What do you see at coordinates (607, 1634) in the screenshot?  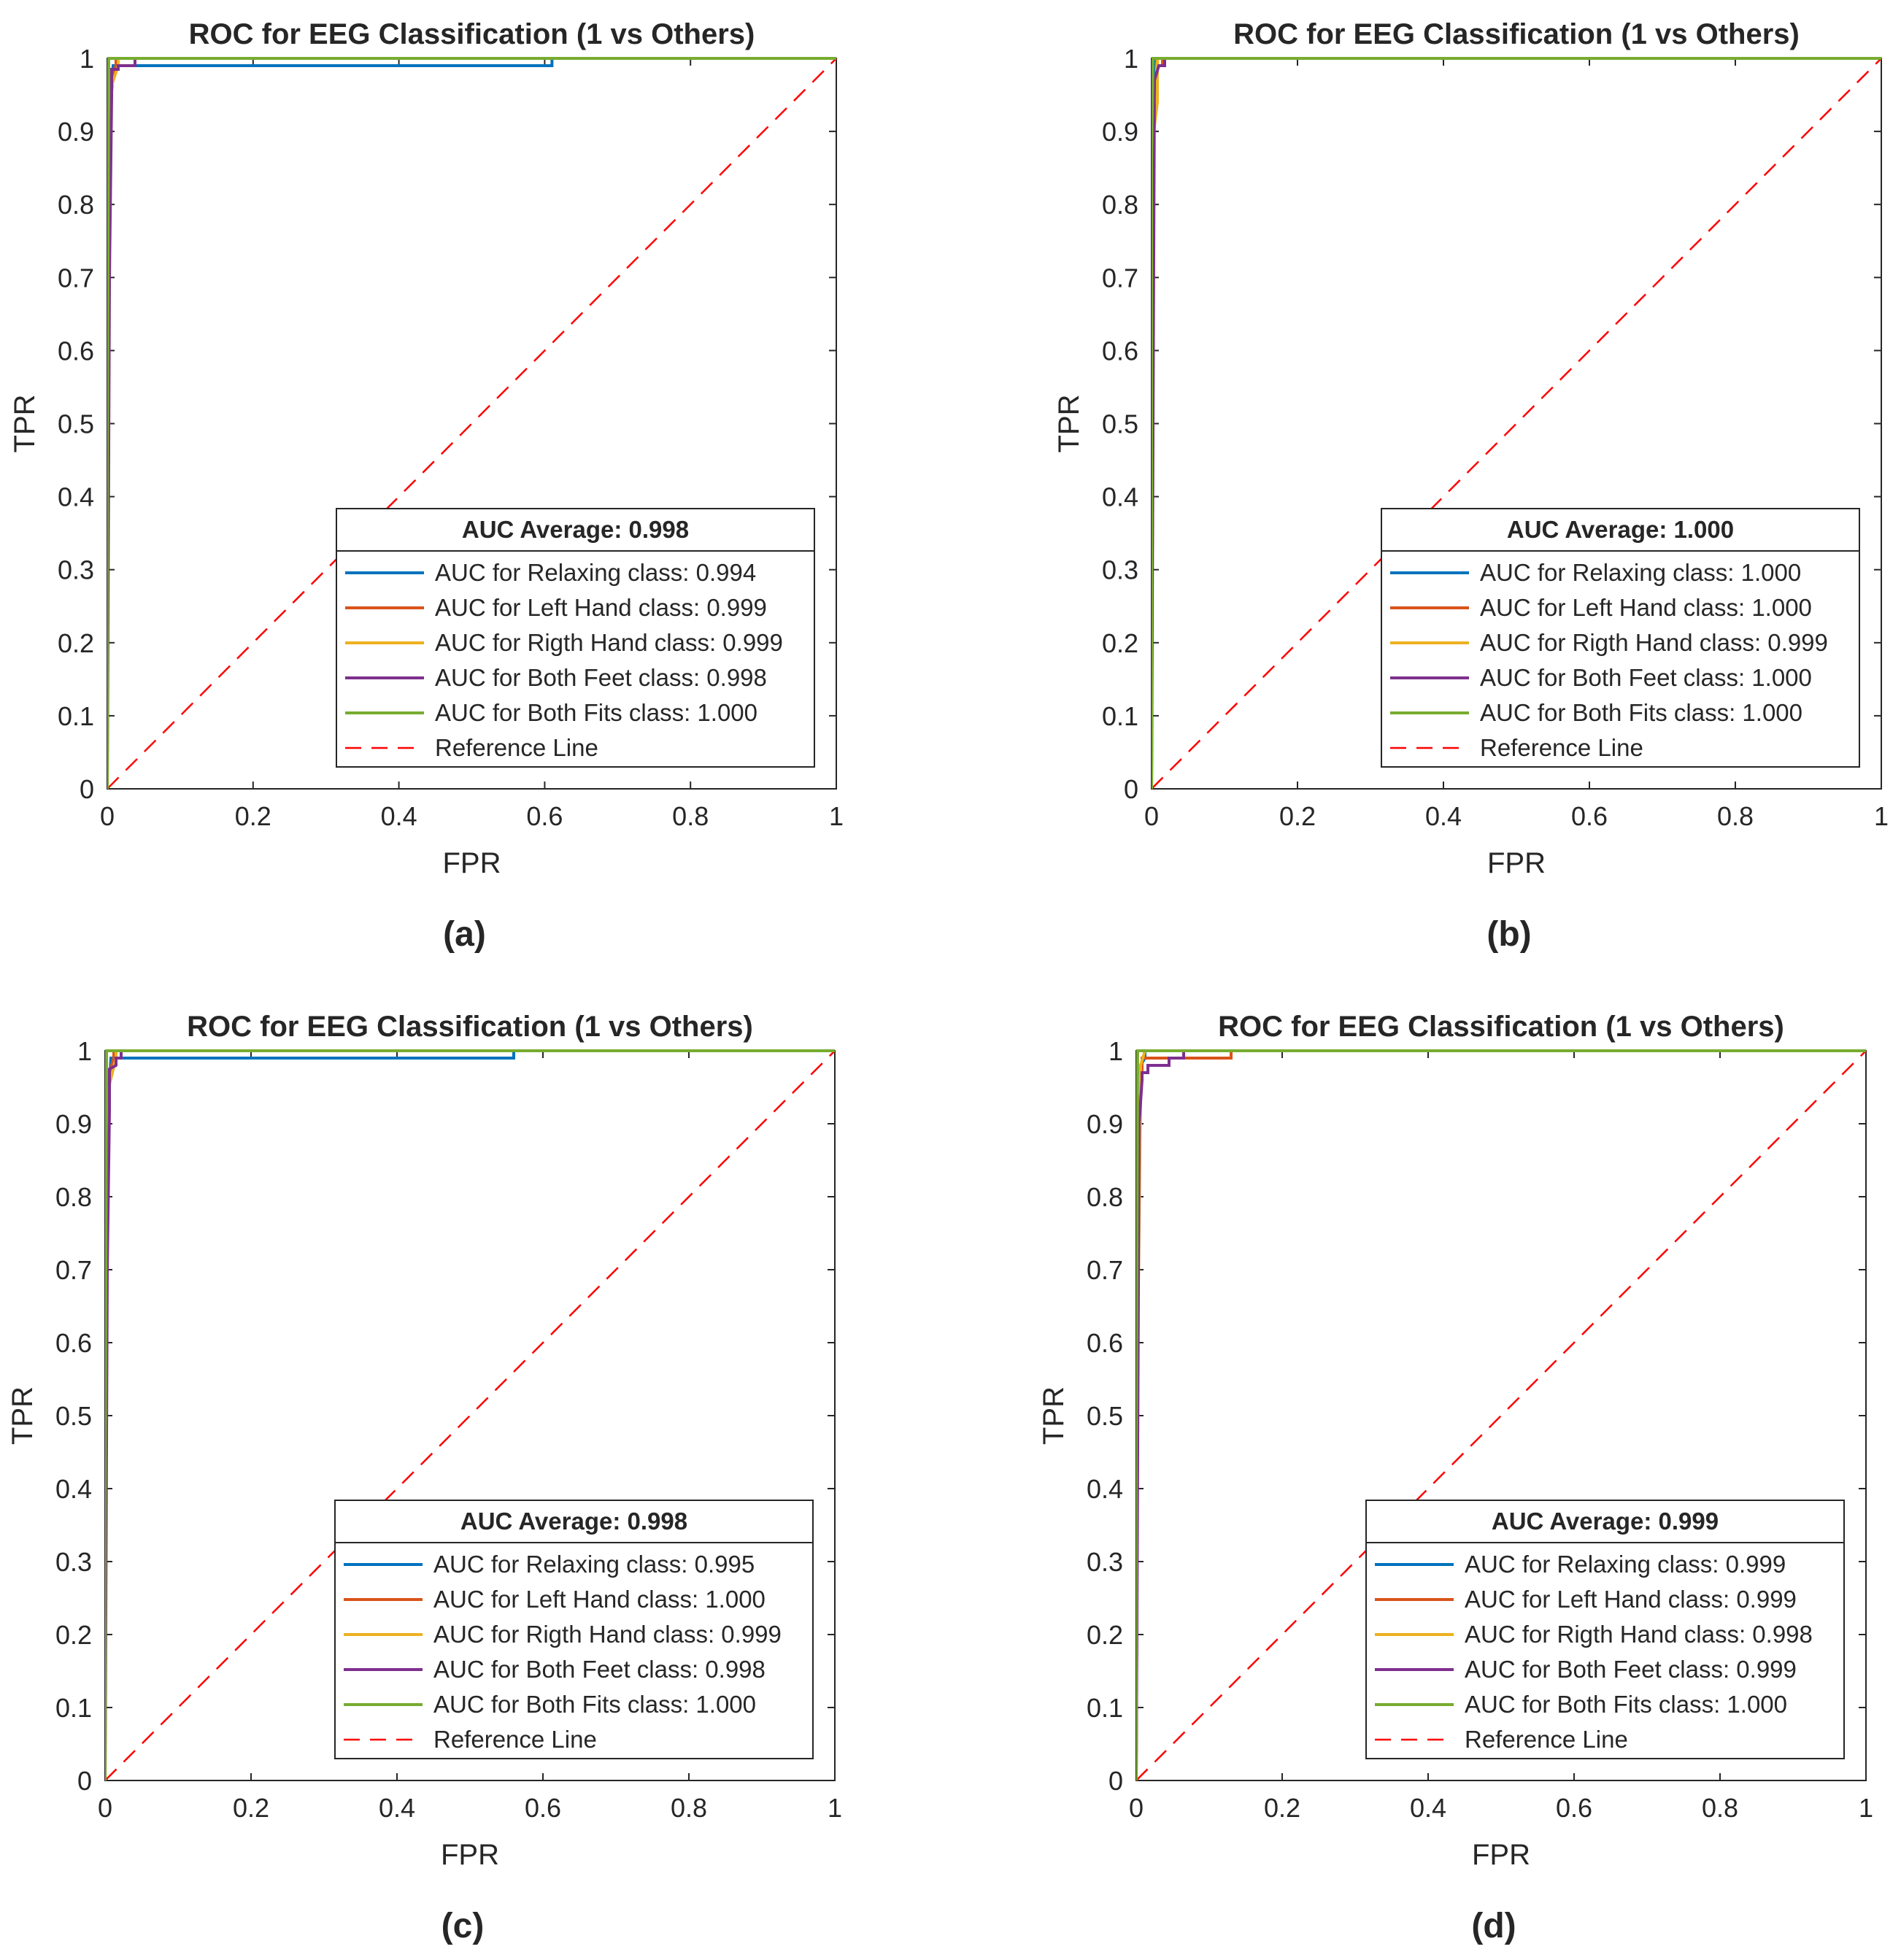 I see `legend-entry: AUC for Rigth Hand class: 0.999` at bounding box center [607, 1634].